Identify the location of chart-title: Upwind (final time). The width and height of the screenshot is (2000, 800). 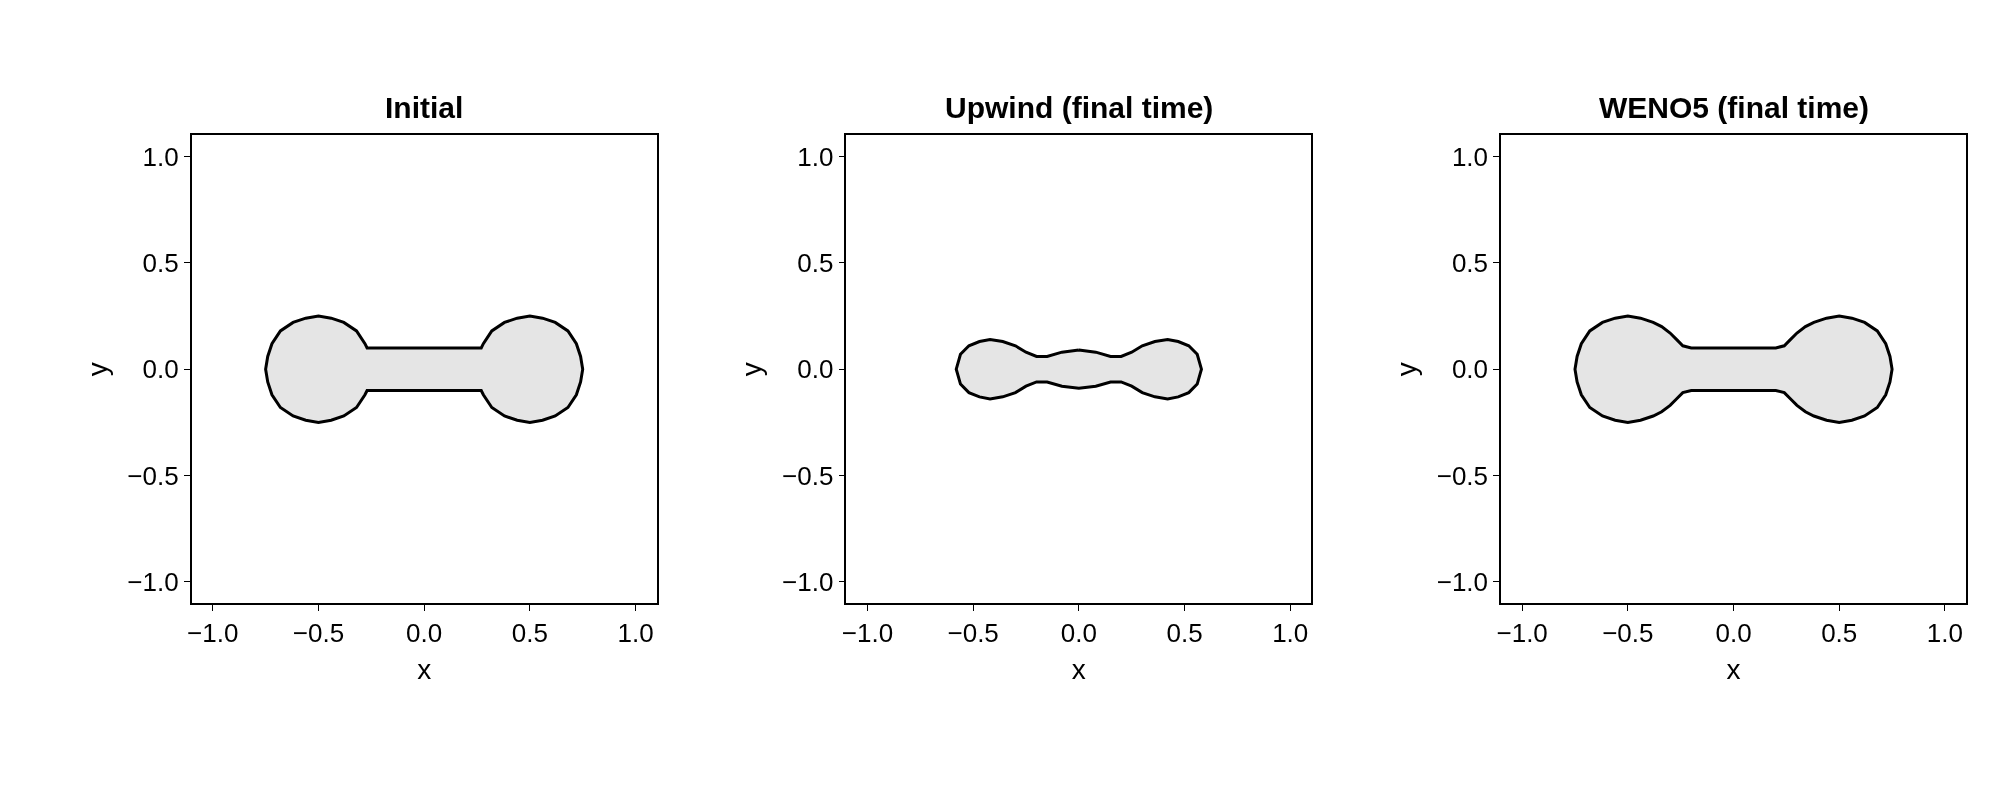
(1079, 107).